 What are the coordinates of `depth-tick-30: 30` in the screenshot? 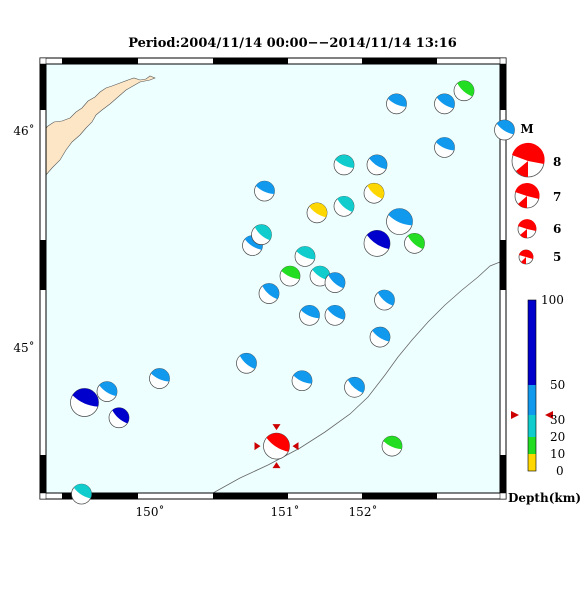 It's located at (557, 420).